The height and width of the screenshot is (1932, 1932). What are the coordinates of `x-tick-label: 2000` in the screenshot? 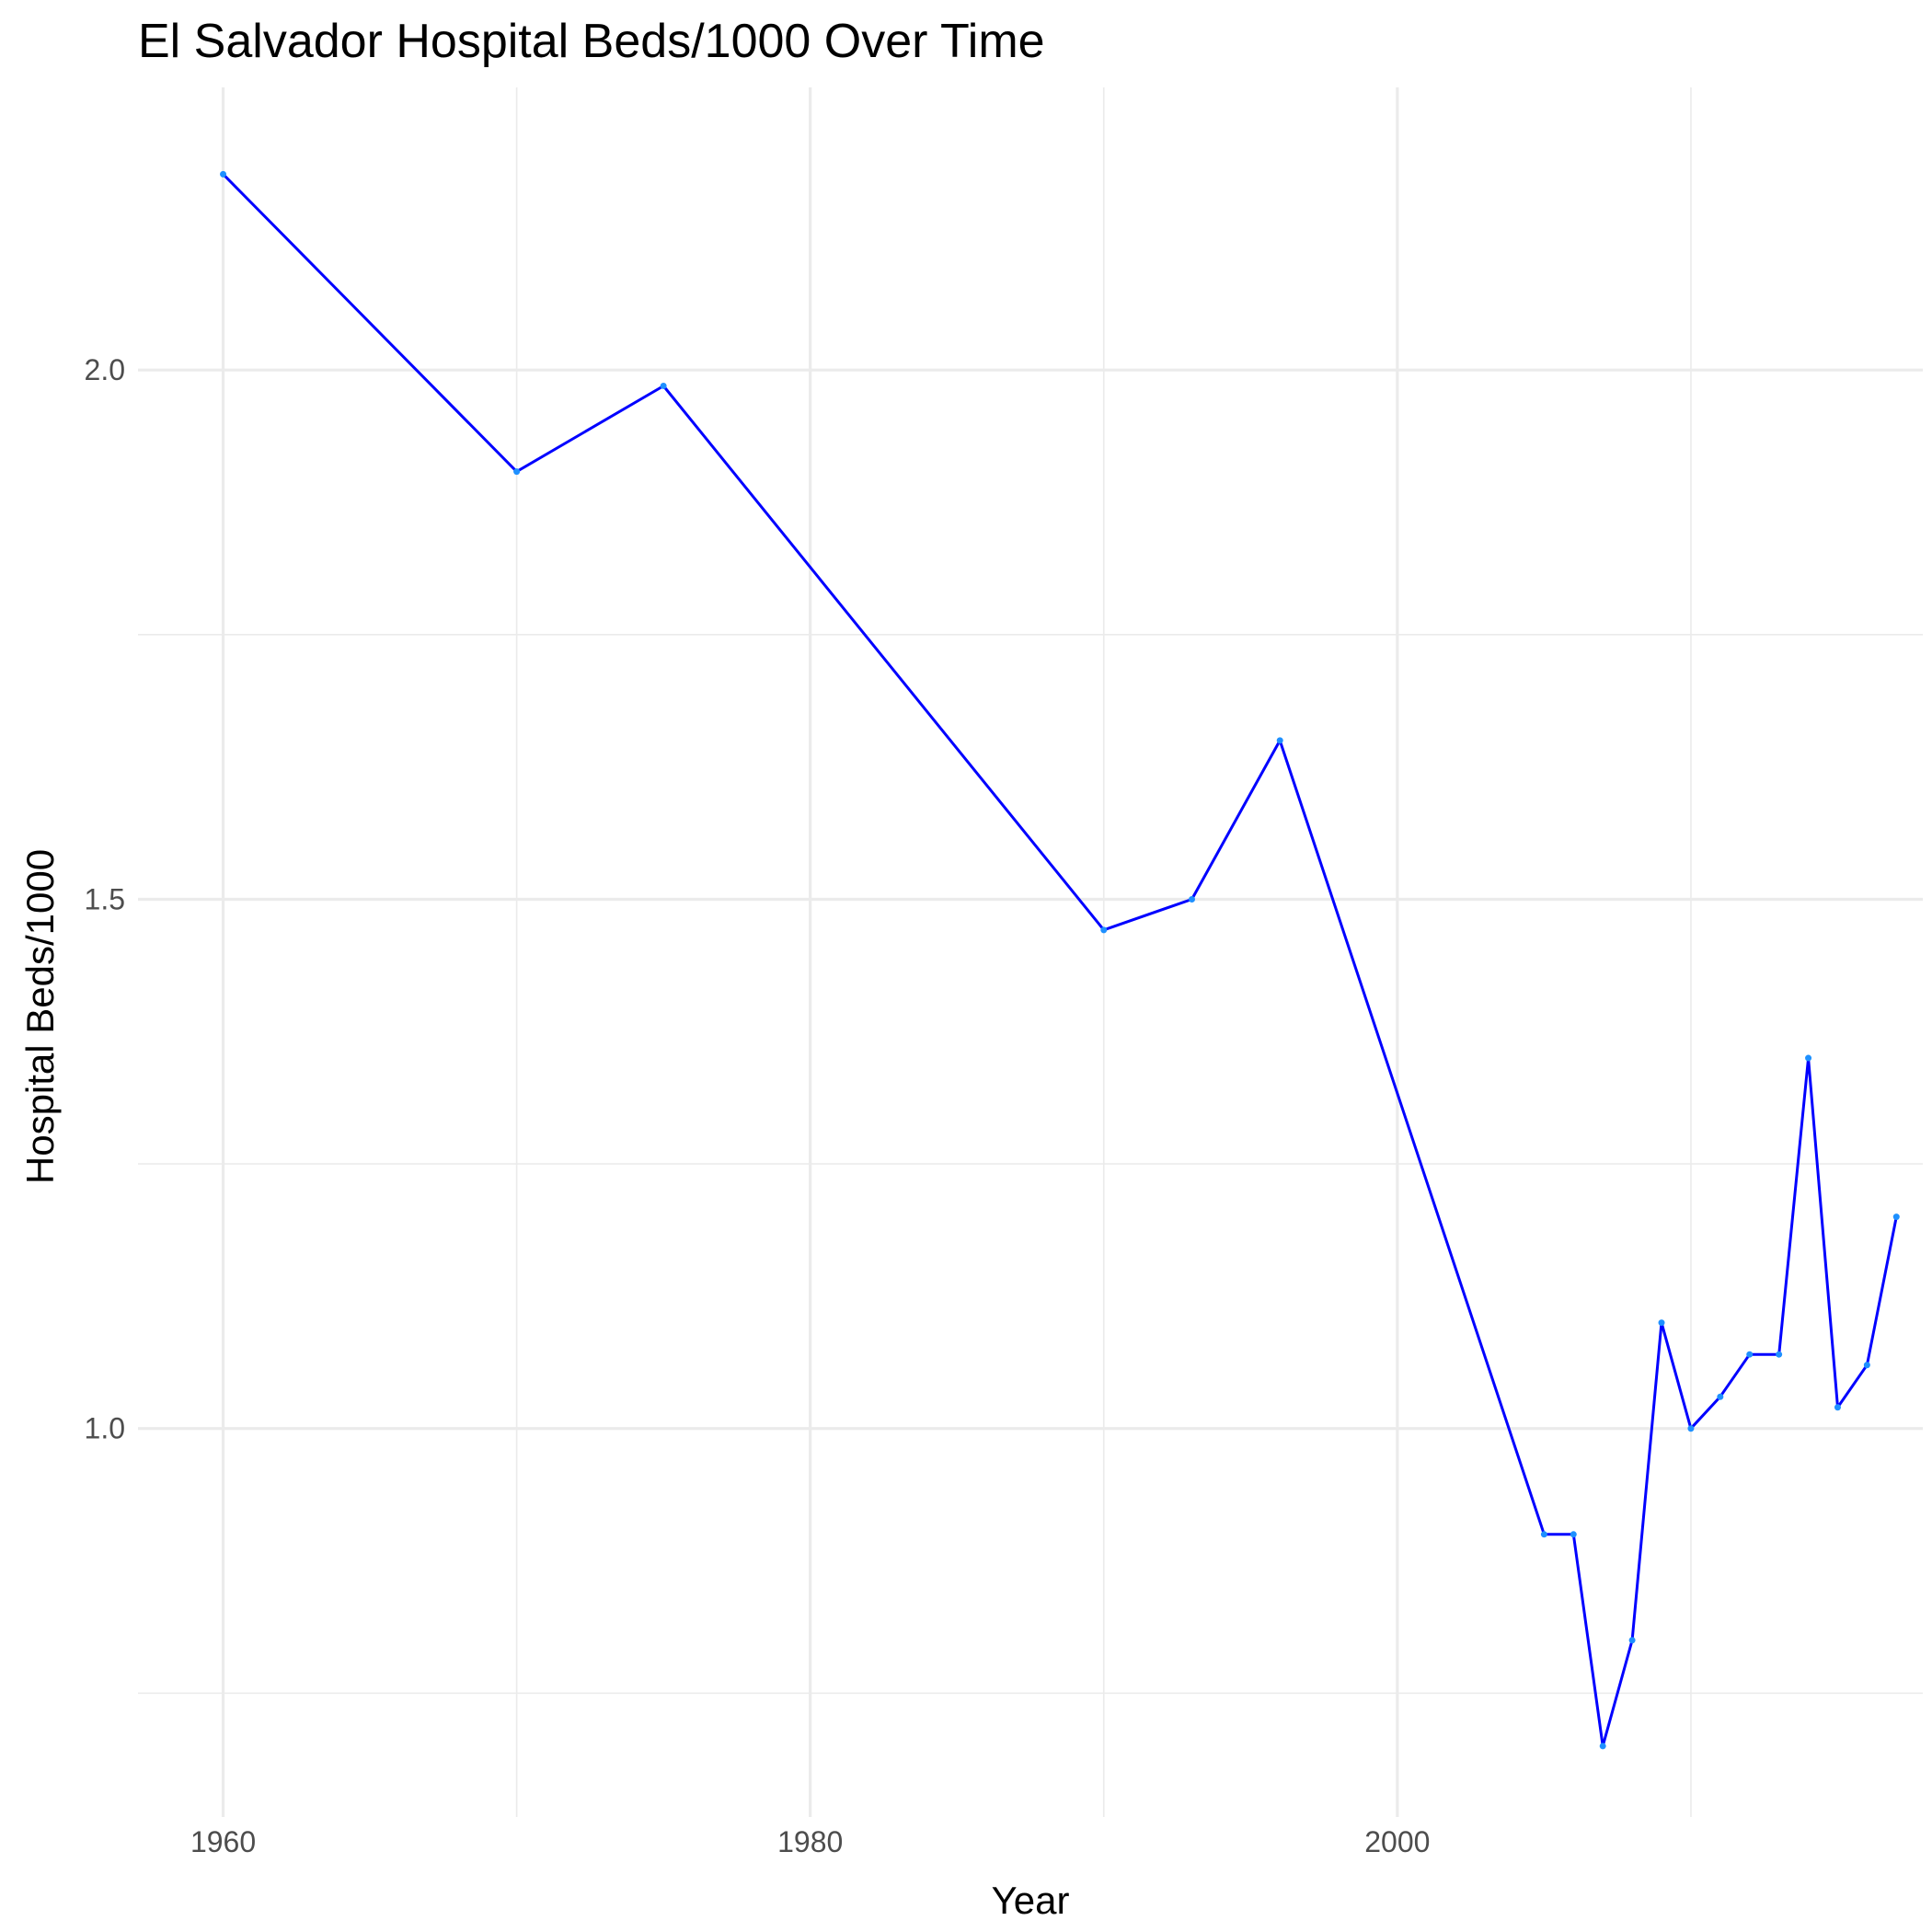 It's located at (1397, 1841).